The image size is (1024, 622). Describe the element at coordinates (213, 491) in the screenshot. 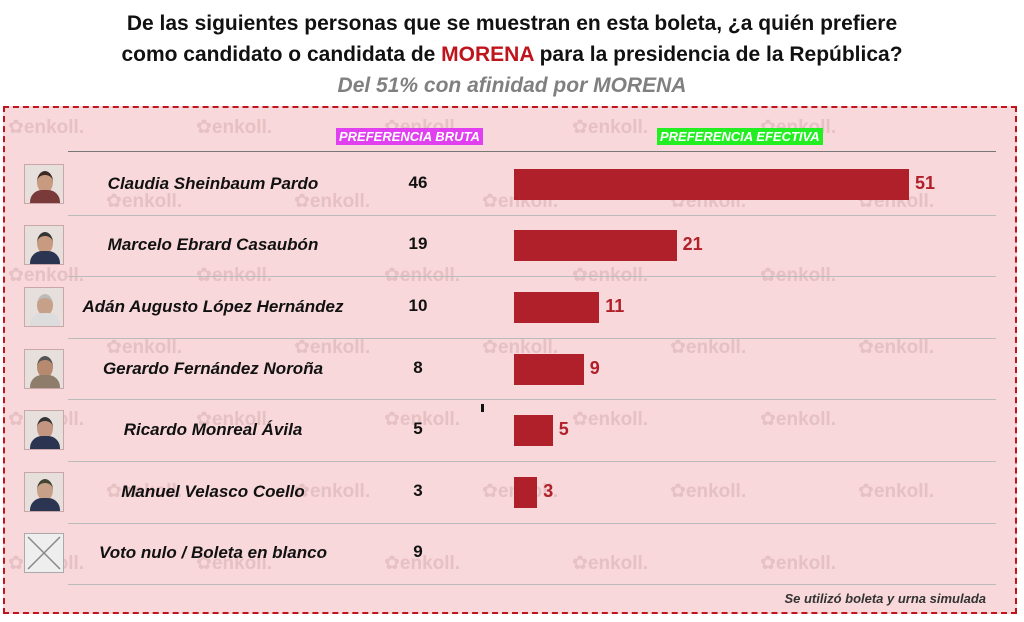

I see `candidate-name: Manuel Velasco Coello` at that location.